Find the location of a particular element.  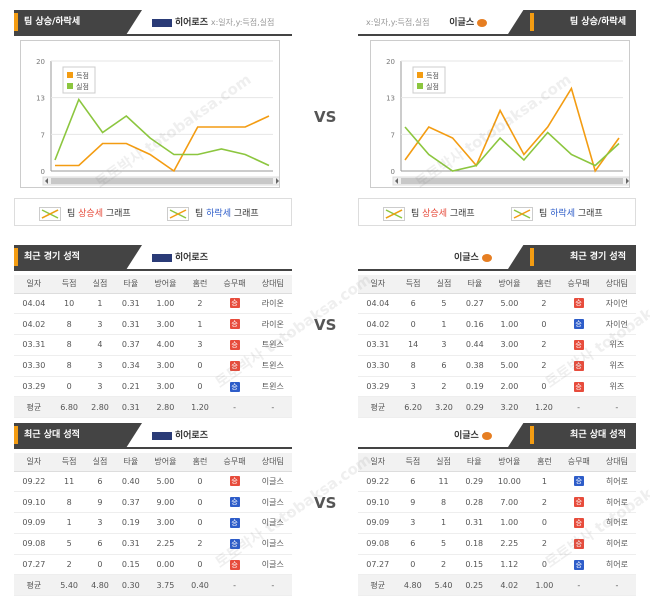

legend-swatch-decrease is located at coordinates (70, 86).